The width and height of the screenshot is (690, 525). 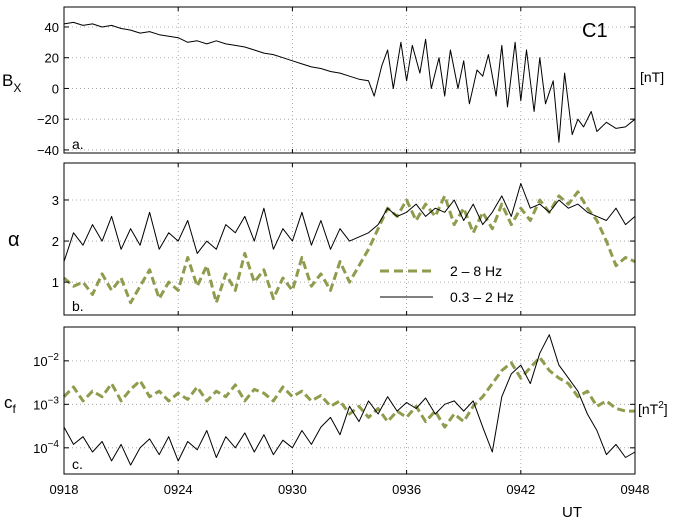 I want to click on panel-b-series-0-3-2-hz, so click(x=349, y=222).